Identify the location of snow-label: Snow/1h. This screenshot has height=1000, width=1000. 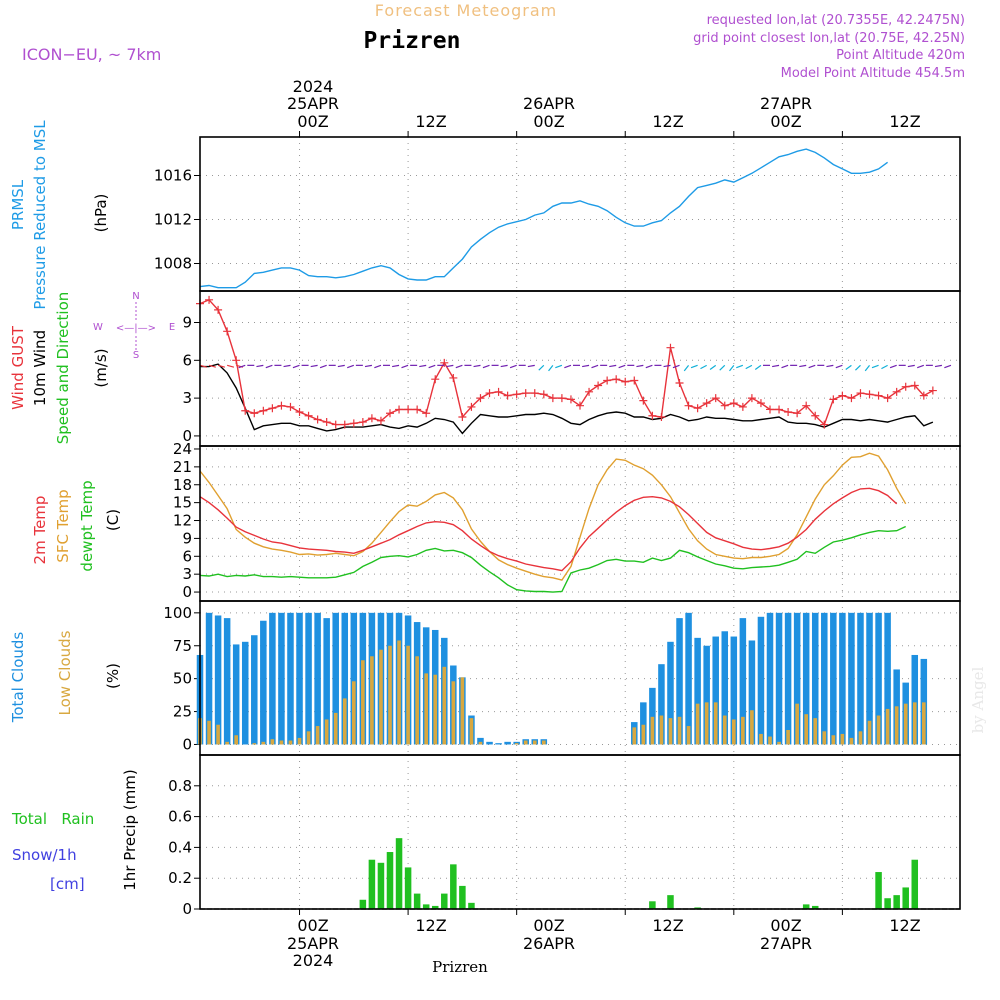
(44, 855).